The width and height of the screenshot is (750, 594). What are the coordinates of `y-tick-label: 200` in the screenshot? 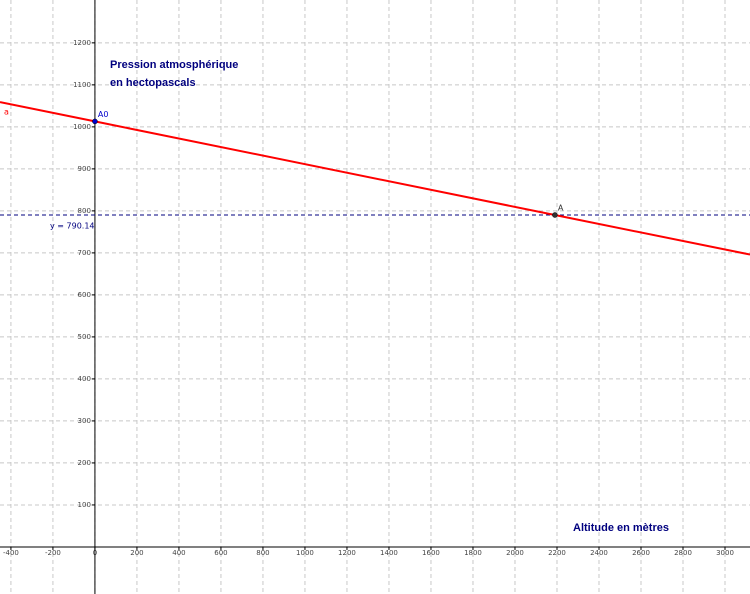 It's located at (84, 463).